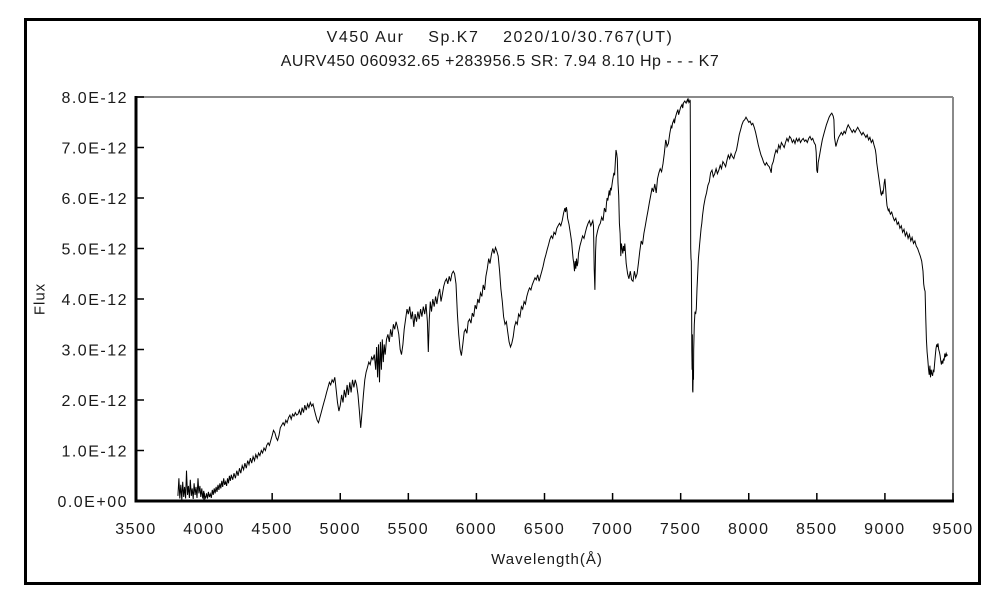  Describe the element at coordinates (94, 199) in the screenshot. I see `y-tick-label-6: 6.0E-12` at that location.